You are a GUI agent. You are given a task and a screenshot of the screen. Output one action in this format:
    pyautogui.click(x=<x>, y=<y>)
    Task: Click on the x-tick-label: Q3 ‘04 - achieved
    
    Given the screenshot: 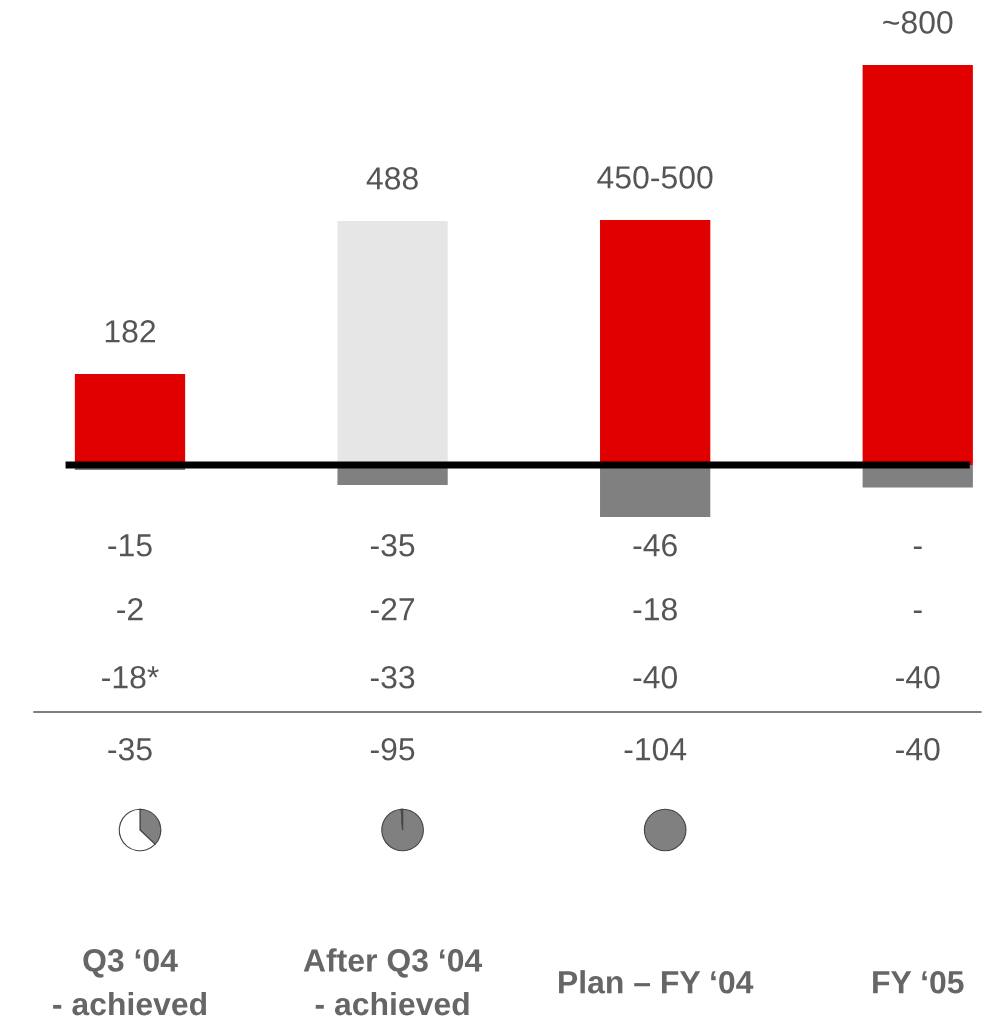 What is the action you would take?
    pyautogui.click(x=130, y=982)
    